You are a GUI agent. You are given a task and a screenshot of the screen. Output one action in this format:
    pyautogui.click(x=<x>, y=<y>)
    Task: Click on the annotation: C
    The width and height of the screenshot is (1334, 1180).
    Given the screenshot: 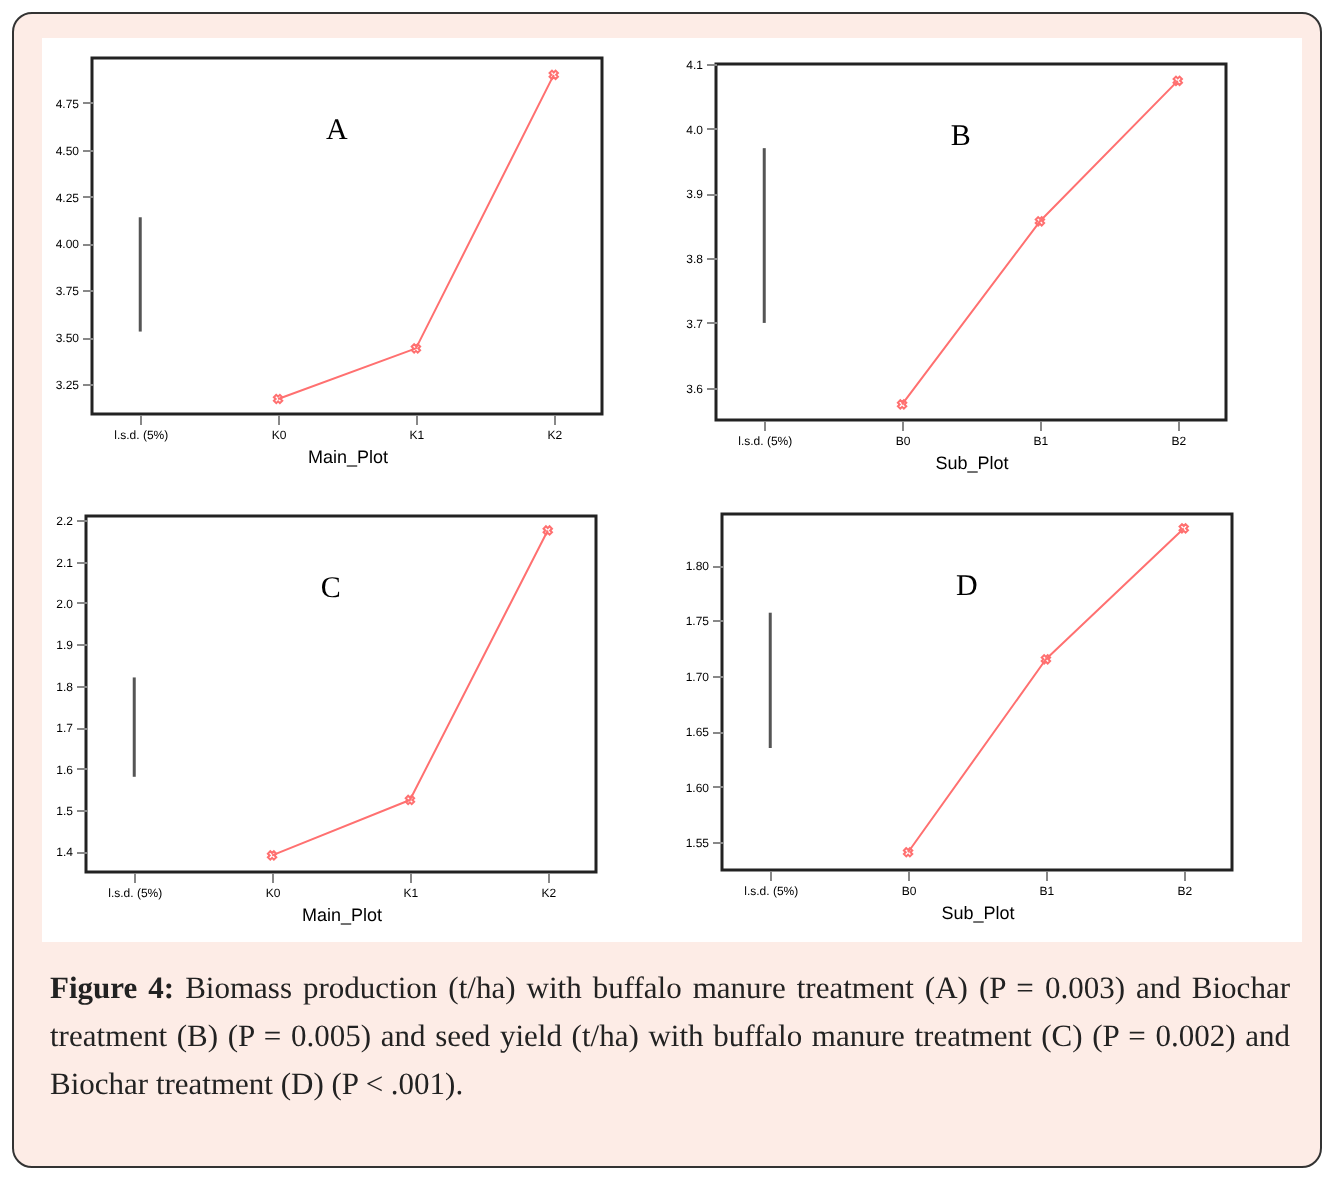 What is the action you would take?
    pyautogui.click(x=330, y=589)
    